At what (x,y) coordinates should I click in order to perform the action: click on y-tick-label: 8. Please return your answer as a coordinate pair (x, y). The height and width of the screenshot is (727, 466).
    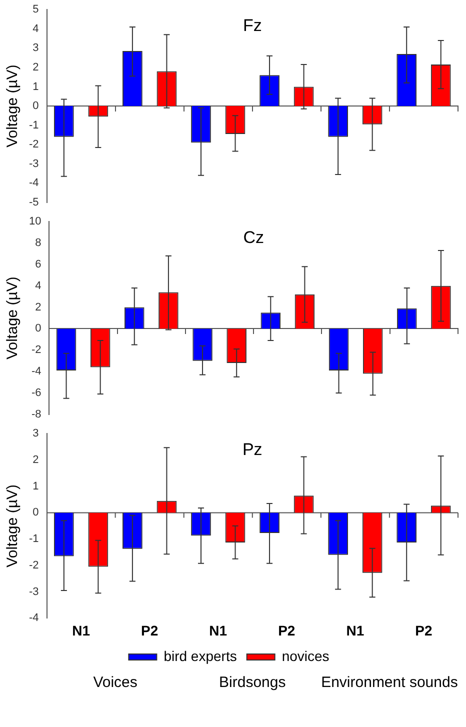
    Looking at the image, I should click on (38, 243).